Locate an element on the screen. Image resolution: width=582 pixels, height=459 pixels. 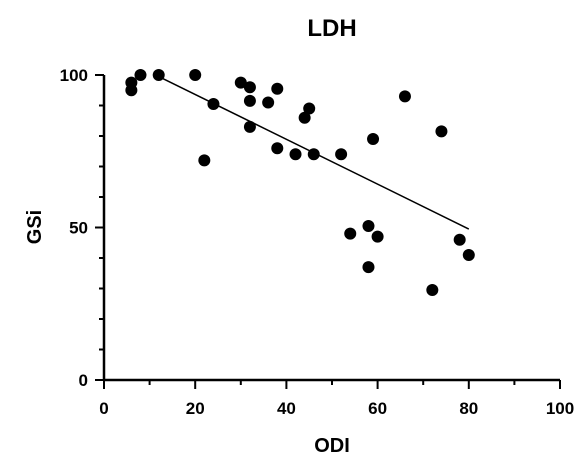
x-tick-label: 60 is located at coordinates (377, 408).